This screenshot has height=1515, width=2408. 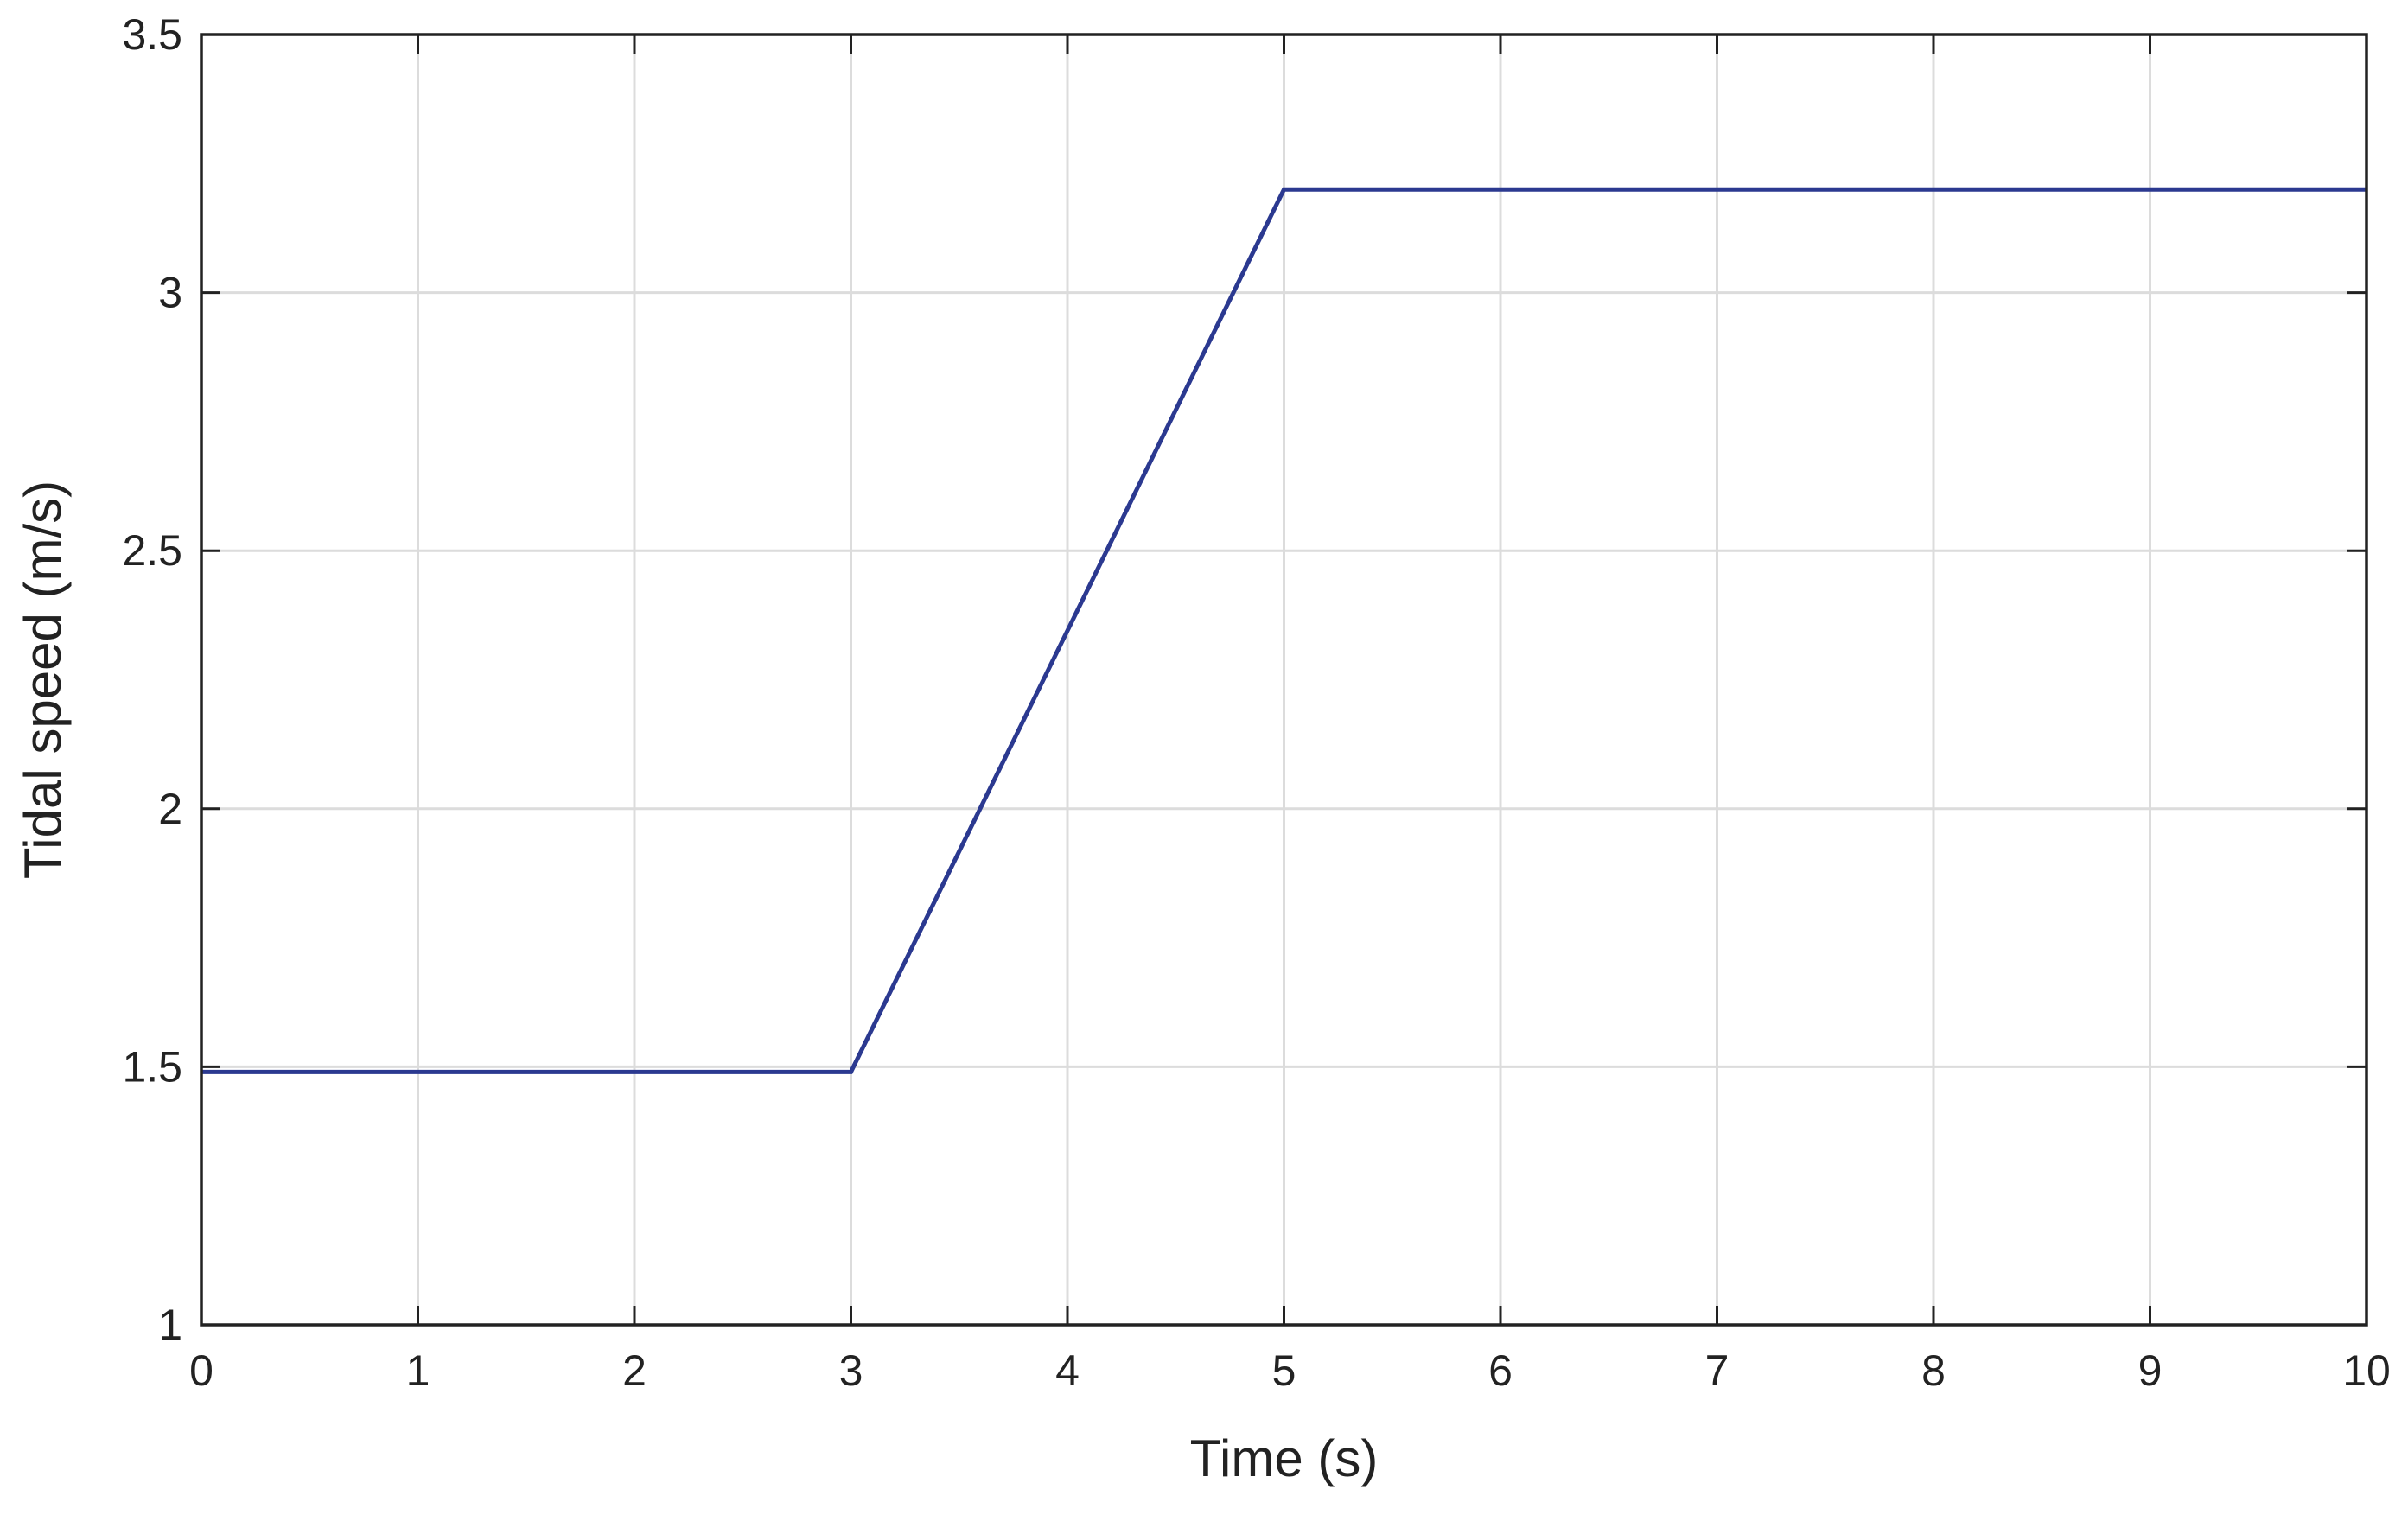 What do you see at coordinates (170, 809) in the screenshot?
I see `y-tick-label: 2` at bounding box center [170, 809].